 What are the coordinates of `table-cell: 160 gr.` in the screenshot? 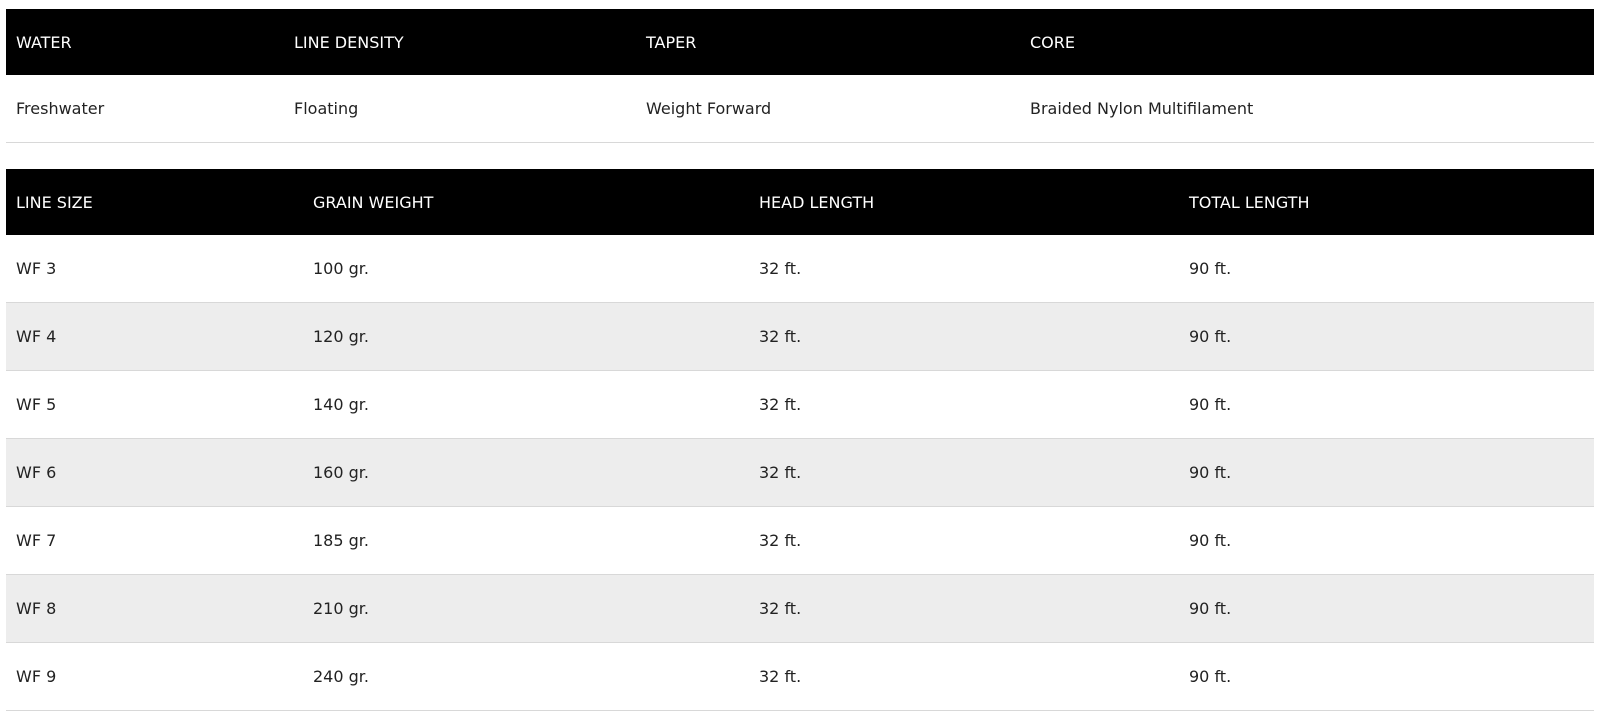 It's located at (526, 472).